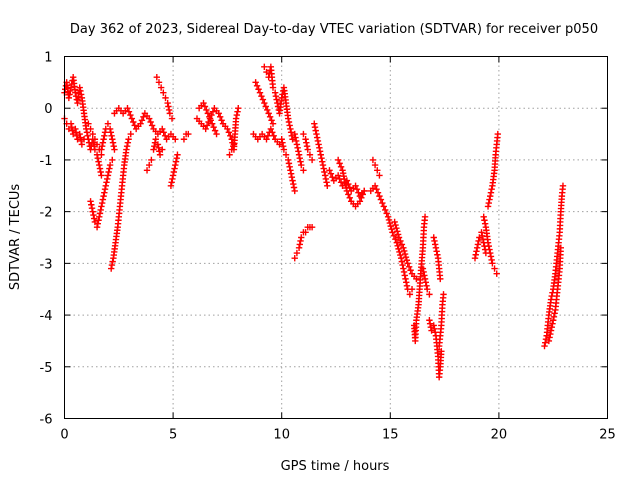 The image size is (640, 480). Describe the element at coordinates (173, 435) in the screenshot. I see `x-tick-label: 5` at that location.